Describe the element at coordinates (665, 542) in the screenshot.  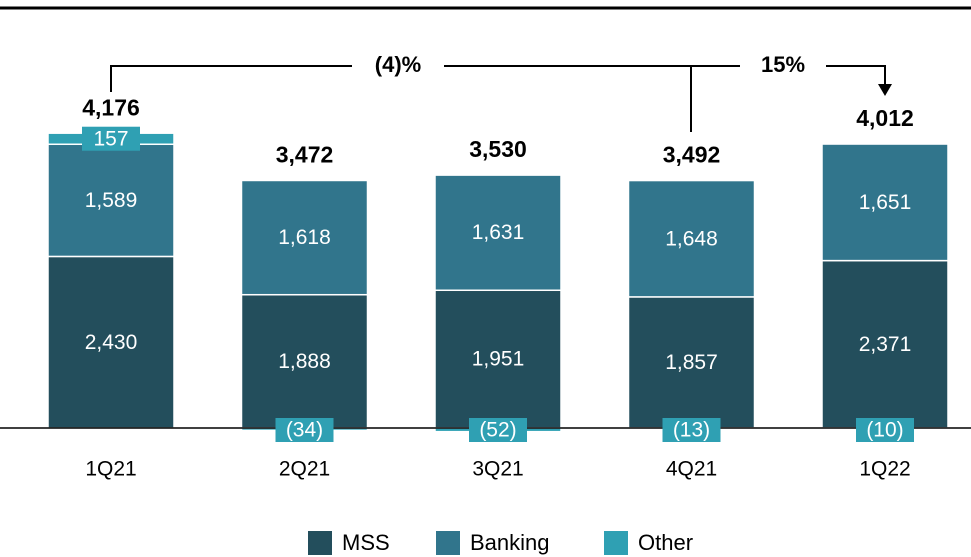
I see `legend-label: Other` at that location.